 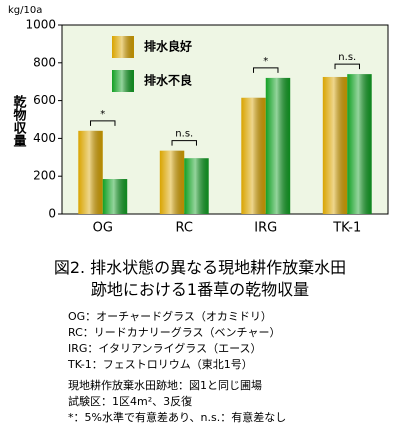 What do you see at coordinates (44, 138) in the screenshot?
I see `y-tick-label: 400` at bounding box center [44, 138].